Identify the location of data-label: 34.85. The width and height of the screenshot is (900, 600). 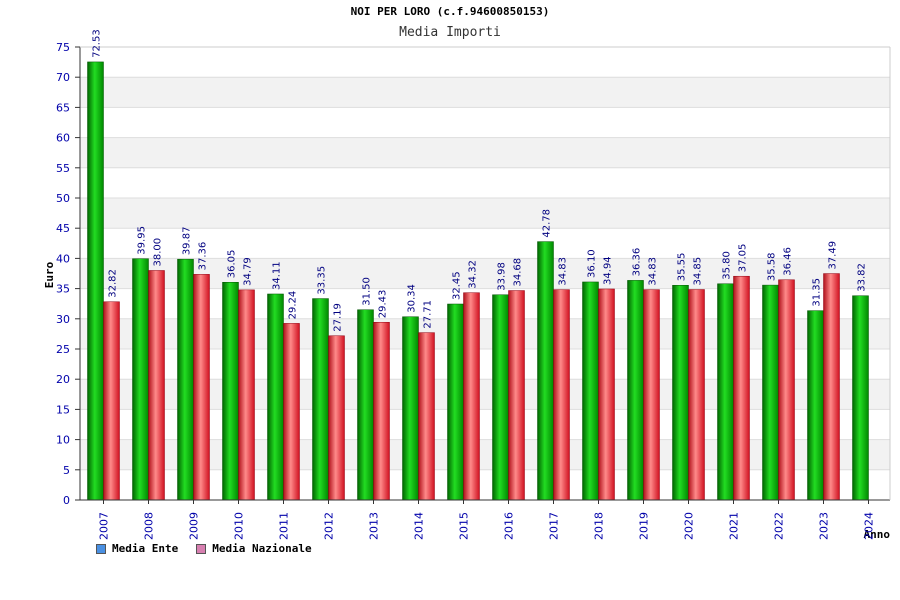
(698, 271).